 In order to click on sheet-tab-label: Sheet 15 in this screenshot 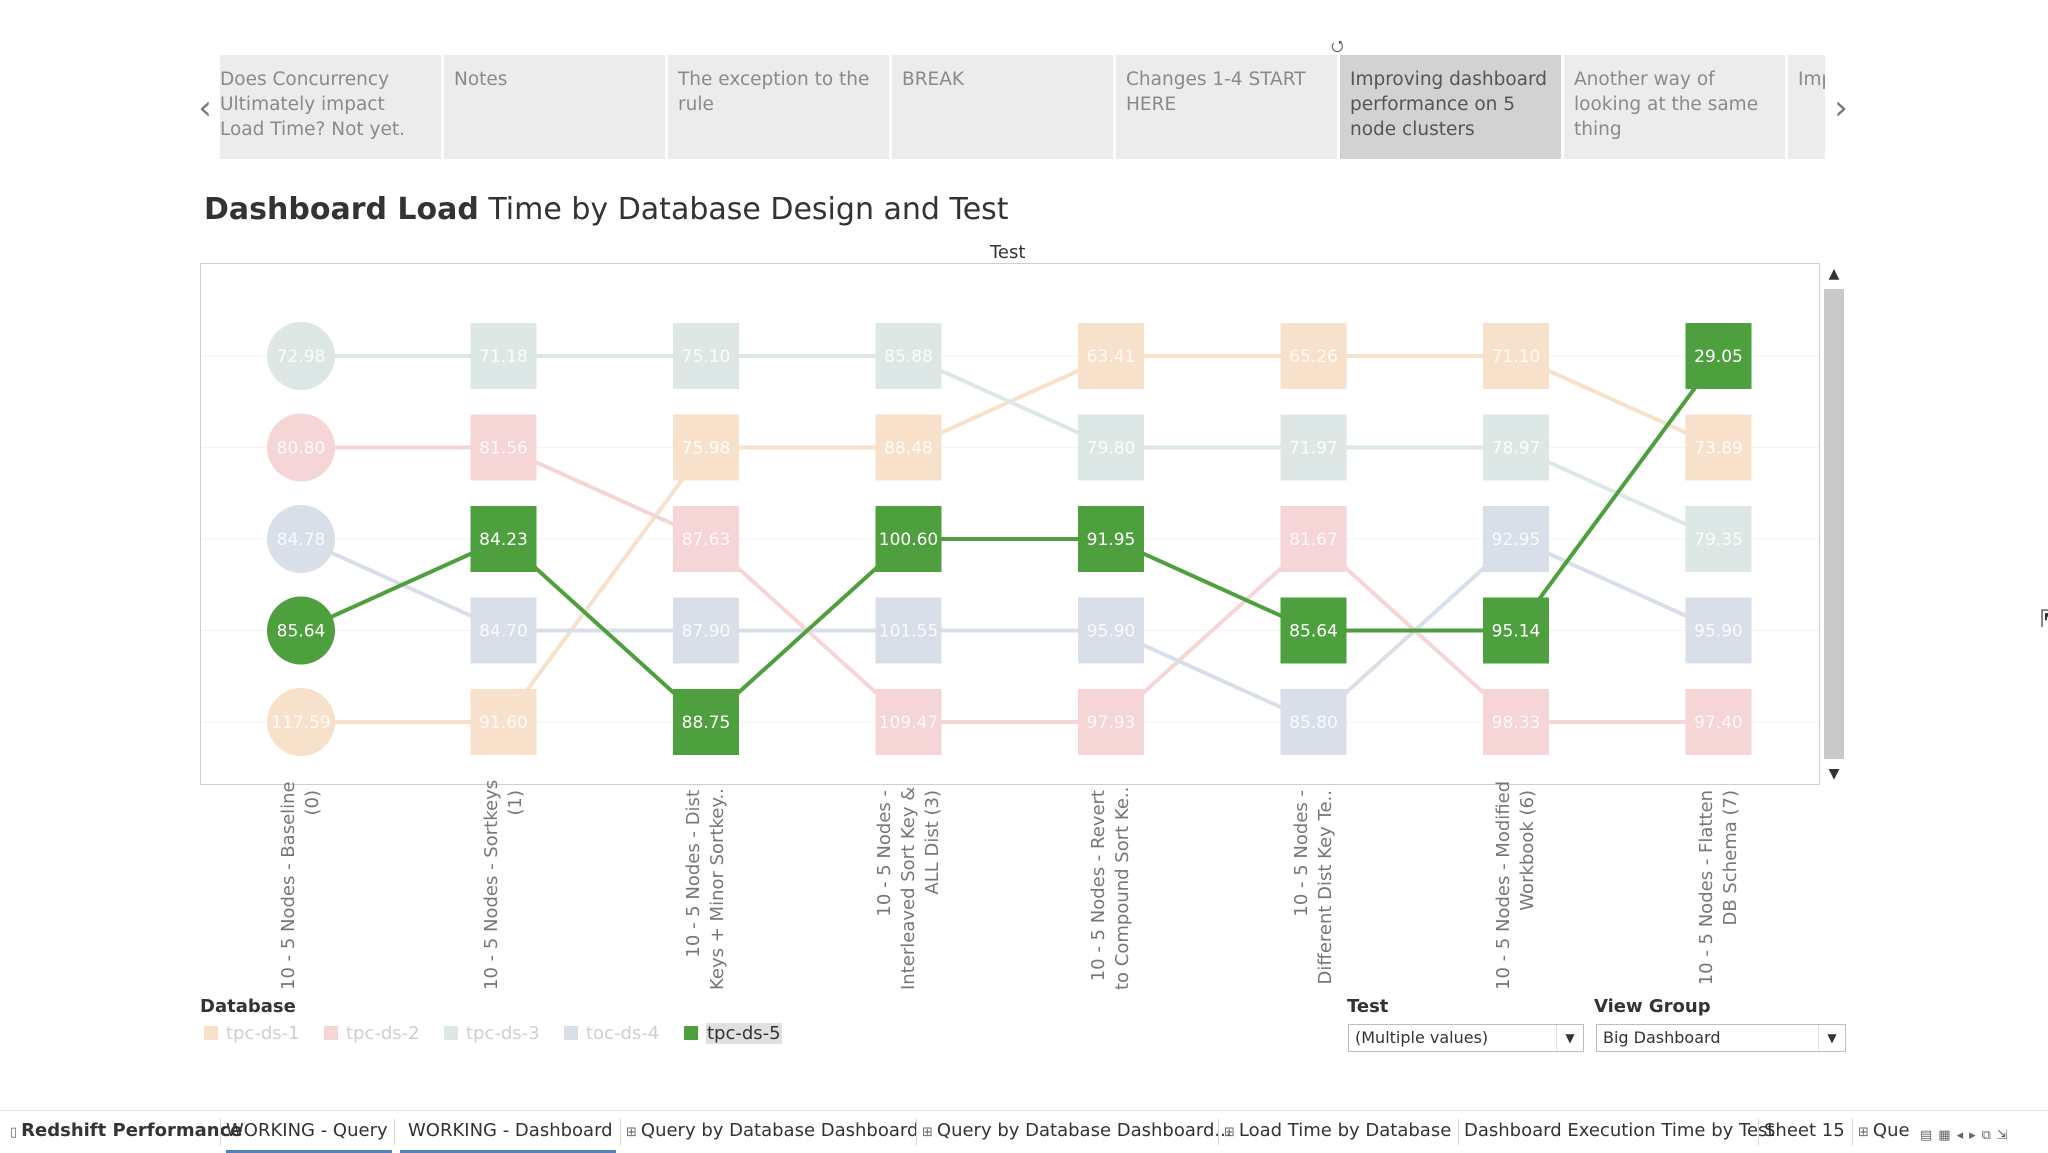, I will do `click(1804, 1130)`.